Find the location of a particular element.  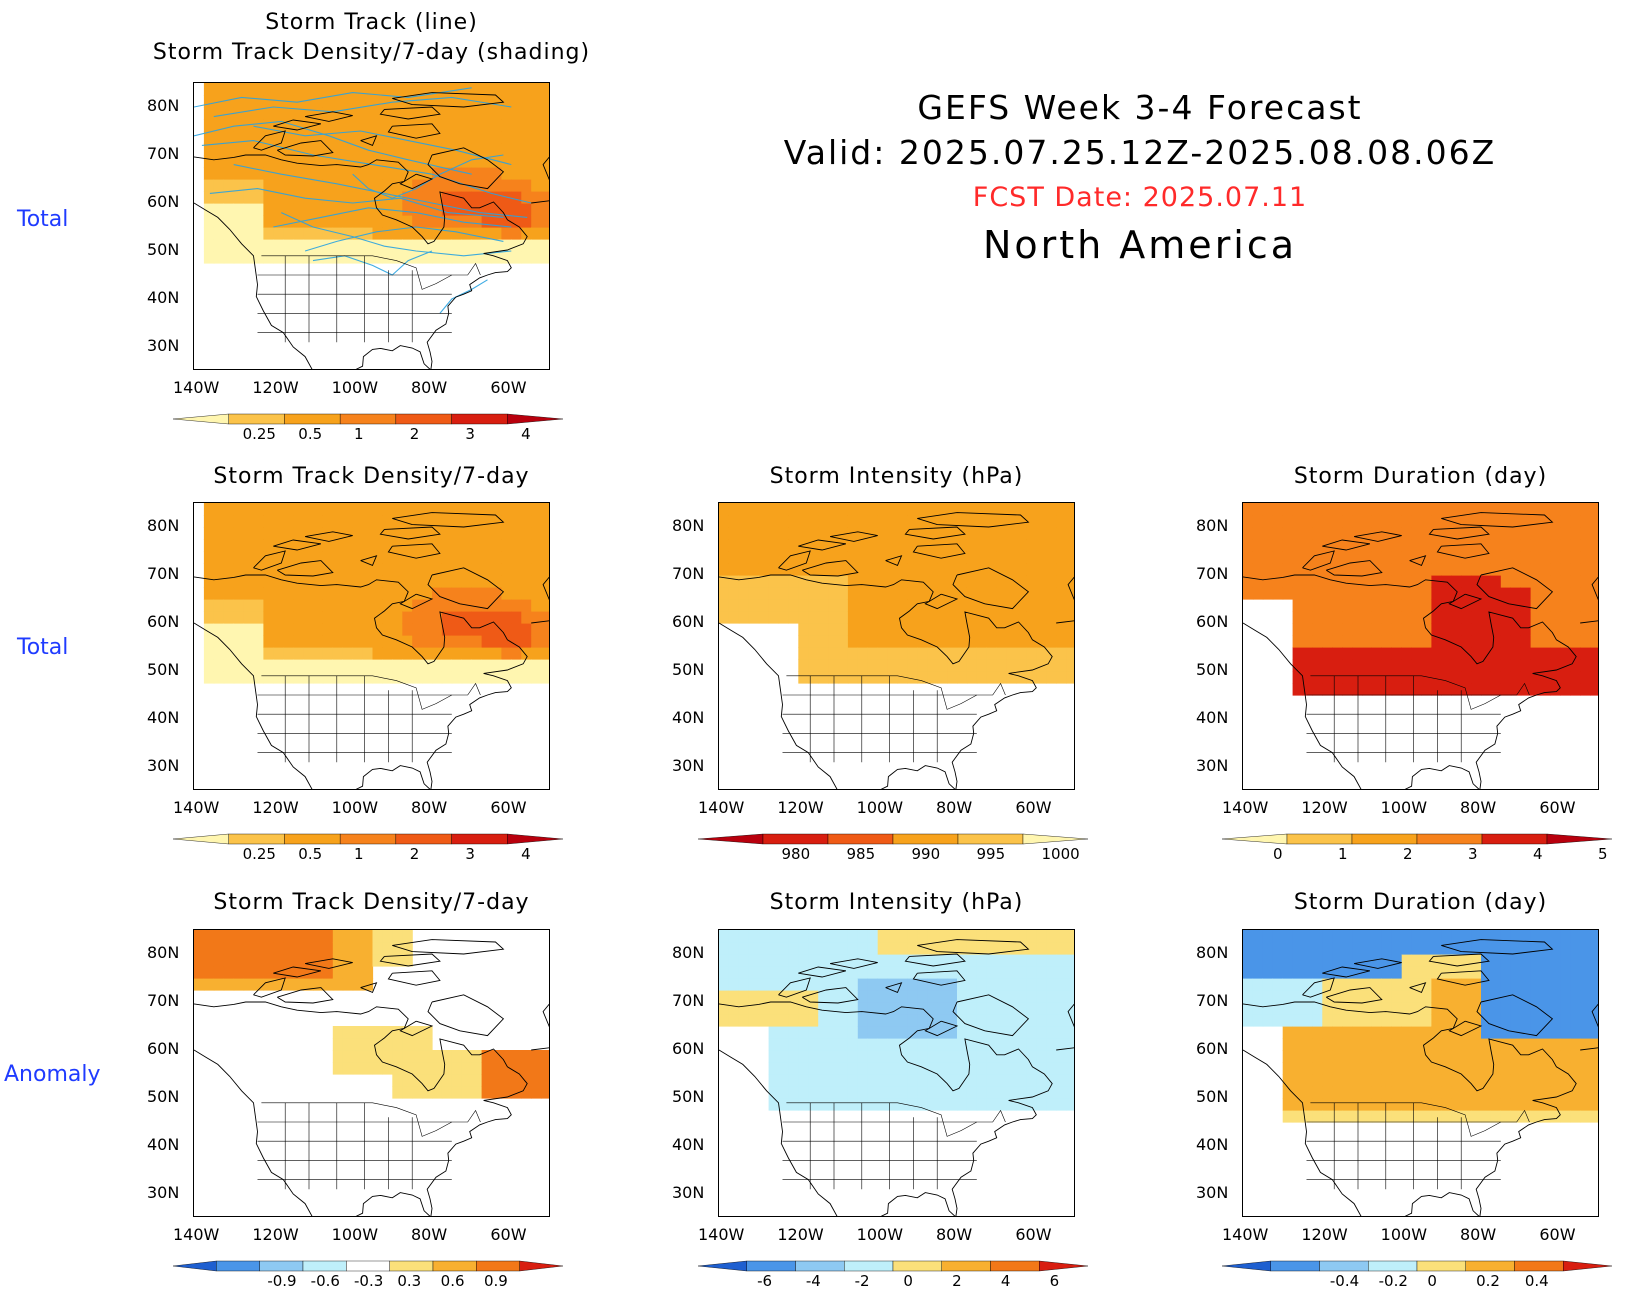

coastline-layer is located at coordinates (896, 1077).